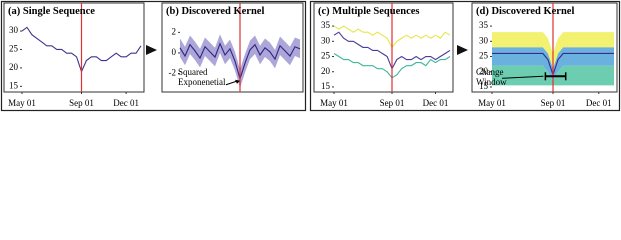 This screenshot has height=240, width=621. I want to click on annotation: Squared, so click(193, 72).